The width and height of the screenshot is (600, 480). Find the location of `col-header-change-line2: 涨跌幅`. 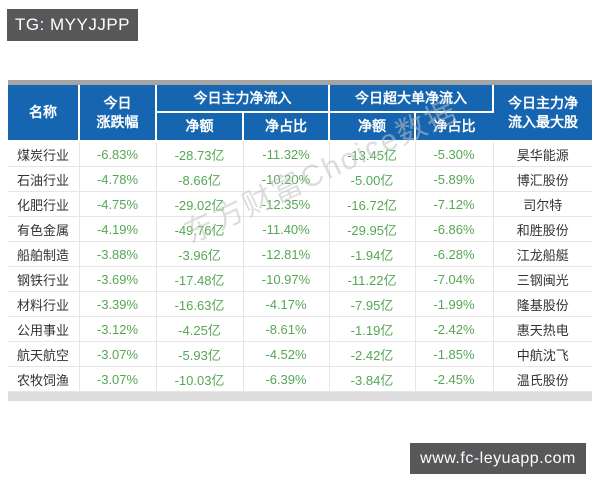

col-header-change-line2: 涨跌幅 is located at coordinates (117, 121).